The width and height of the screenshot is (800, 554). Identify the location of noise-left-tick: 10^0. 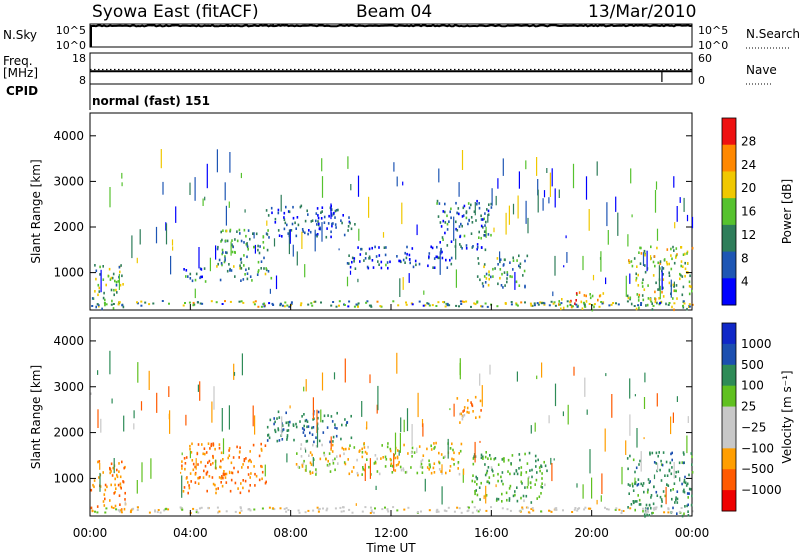
(71, 45).